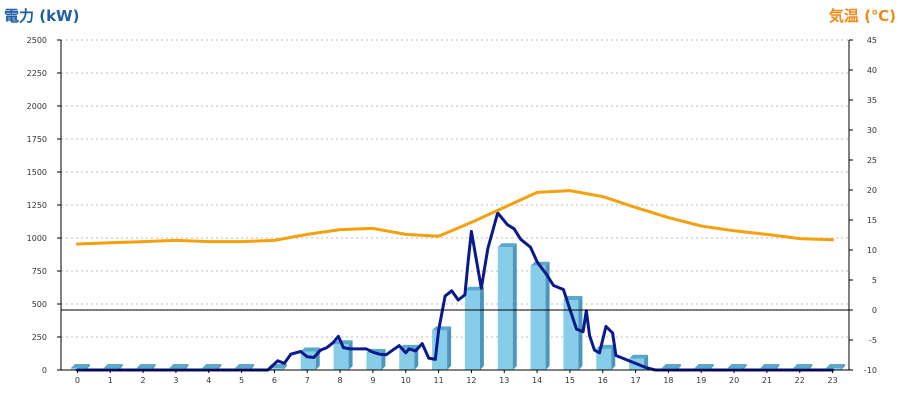  I want to click on x-tick-label: 8, so click(340, 380).